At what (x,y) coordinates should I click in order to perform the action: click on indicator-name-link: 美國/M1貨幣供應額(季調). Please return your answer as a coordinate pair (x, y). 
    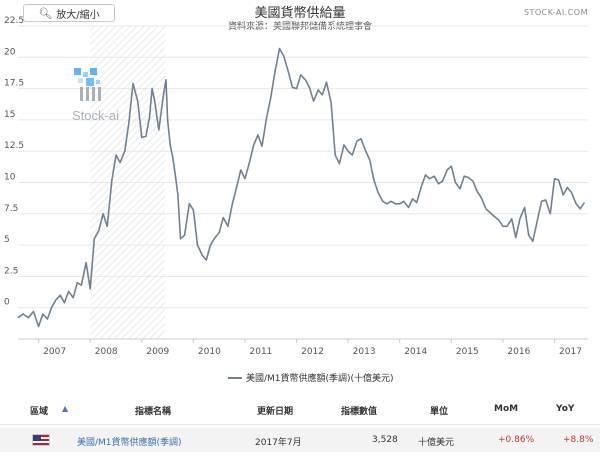
    Looking at the image, I should click on (129, 443).